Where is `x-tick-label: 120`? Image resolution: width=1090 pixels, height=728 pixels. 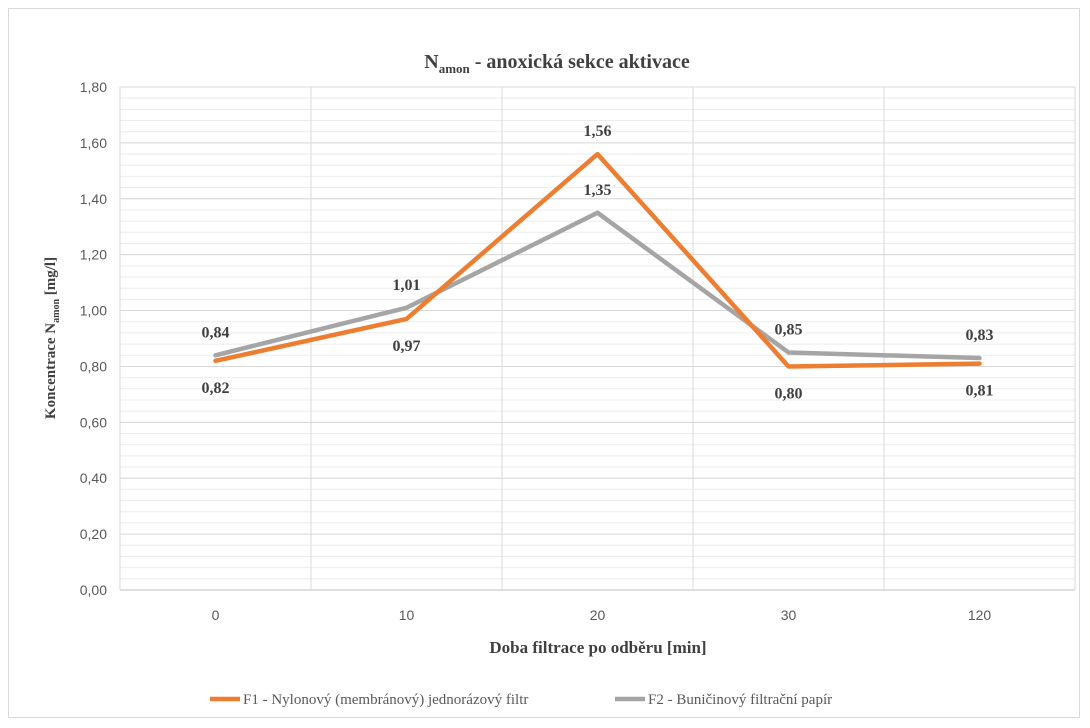
x-tick-label: 120 is located at coordinates (980, 615).